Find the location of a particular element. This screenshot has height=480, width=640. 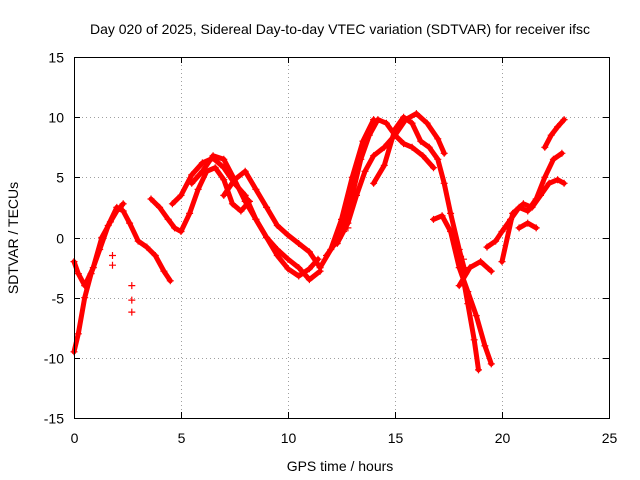

x-tick-label: 0 is located at coordinates (75, 438).